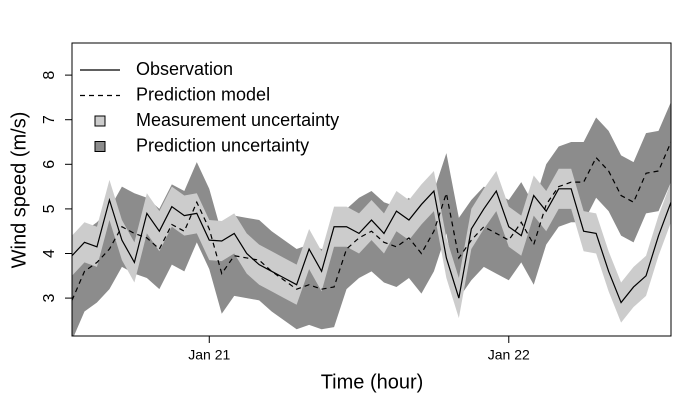 The height and width of the screenshot is (400, 700). Describe the element at coordinates (49, 75) in the screenshot. I see `y-tick-label: 8` at that location.